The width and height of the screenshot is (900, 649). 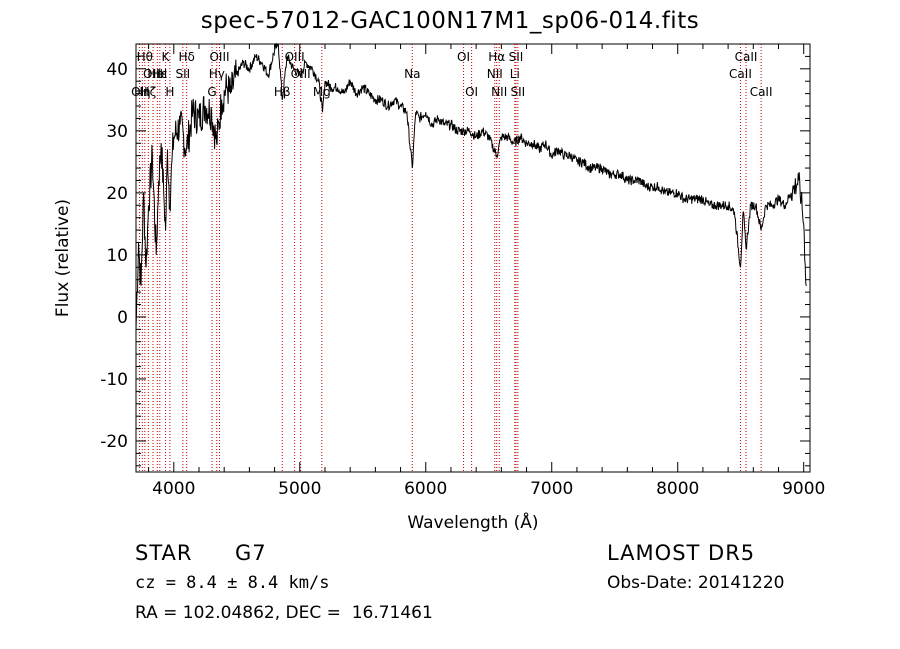 I want to click on spectral-line-label: Hθ, so click(x=145, y=57).